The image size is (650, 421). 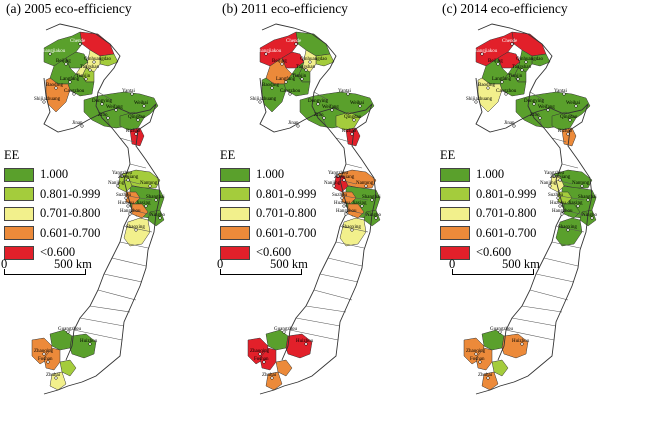 What do you see at coordinates (488, 175) in the screenshot?
I see `legend-item: 1.000` at bounding box center [488, 175].